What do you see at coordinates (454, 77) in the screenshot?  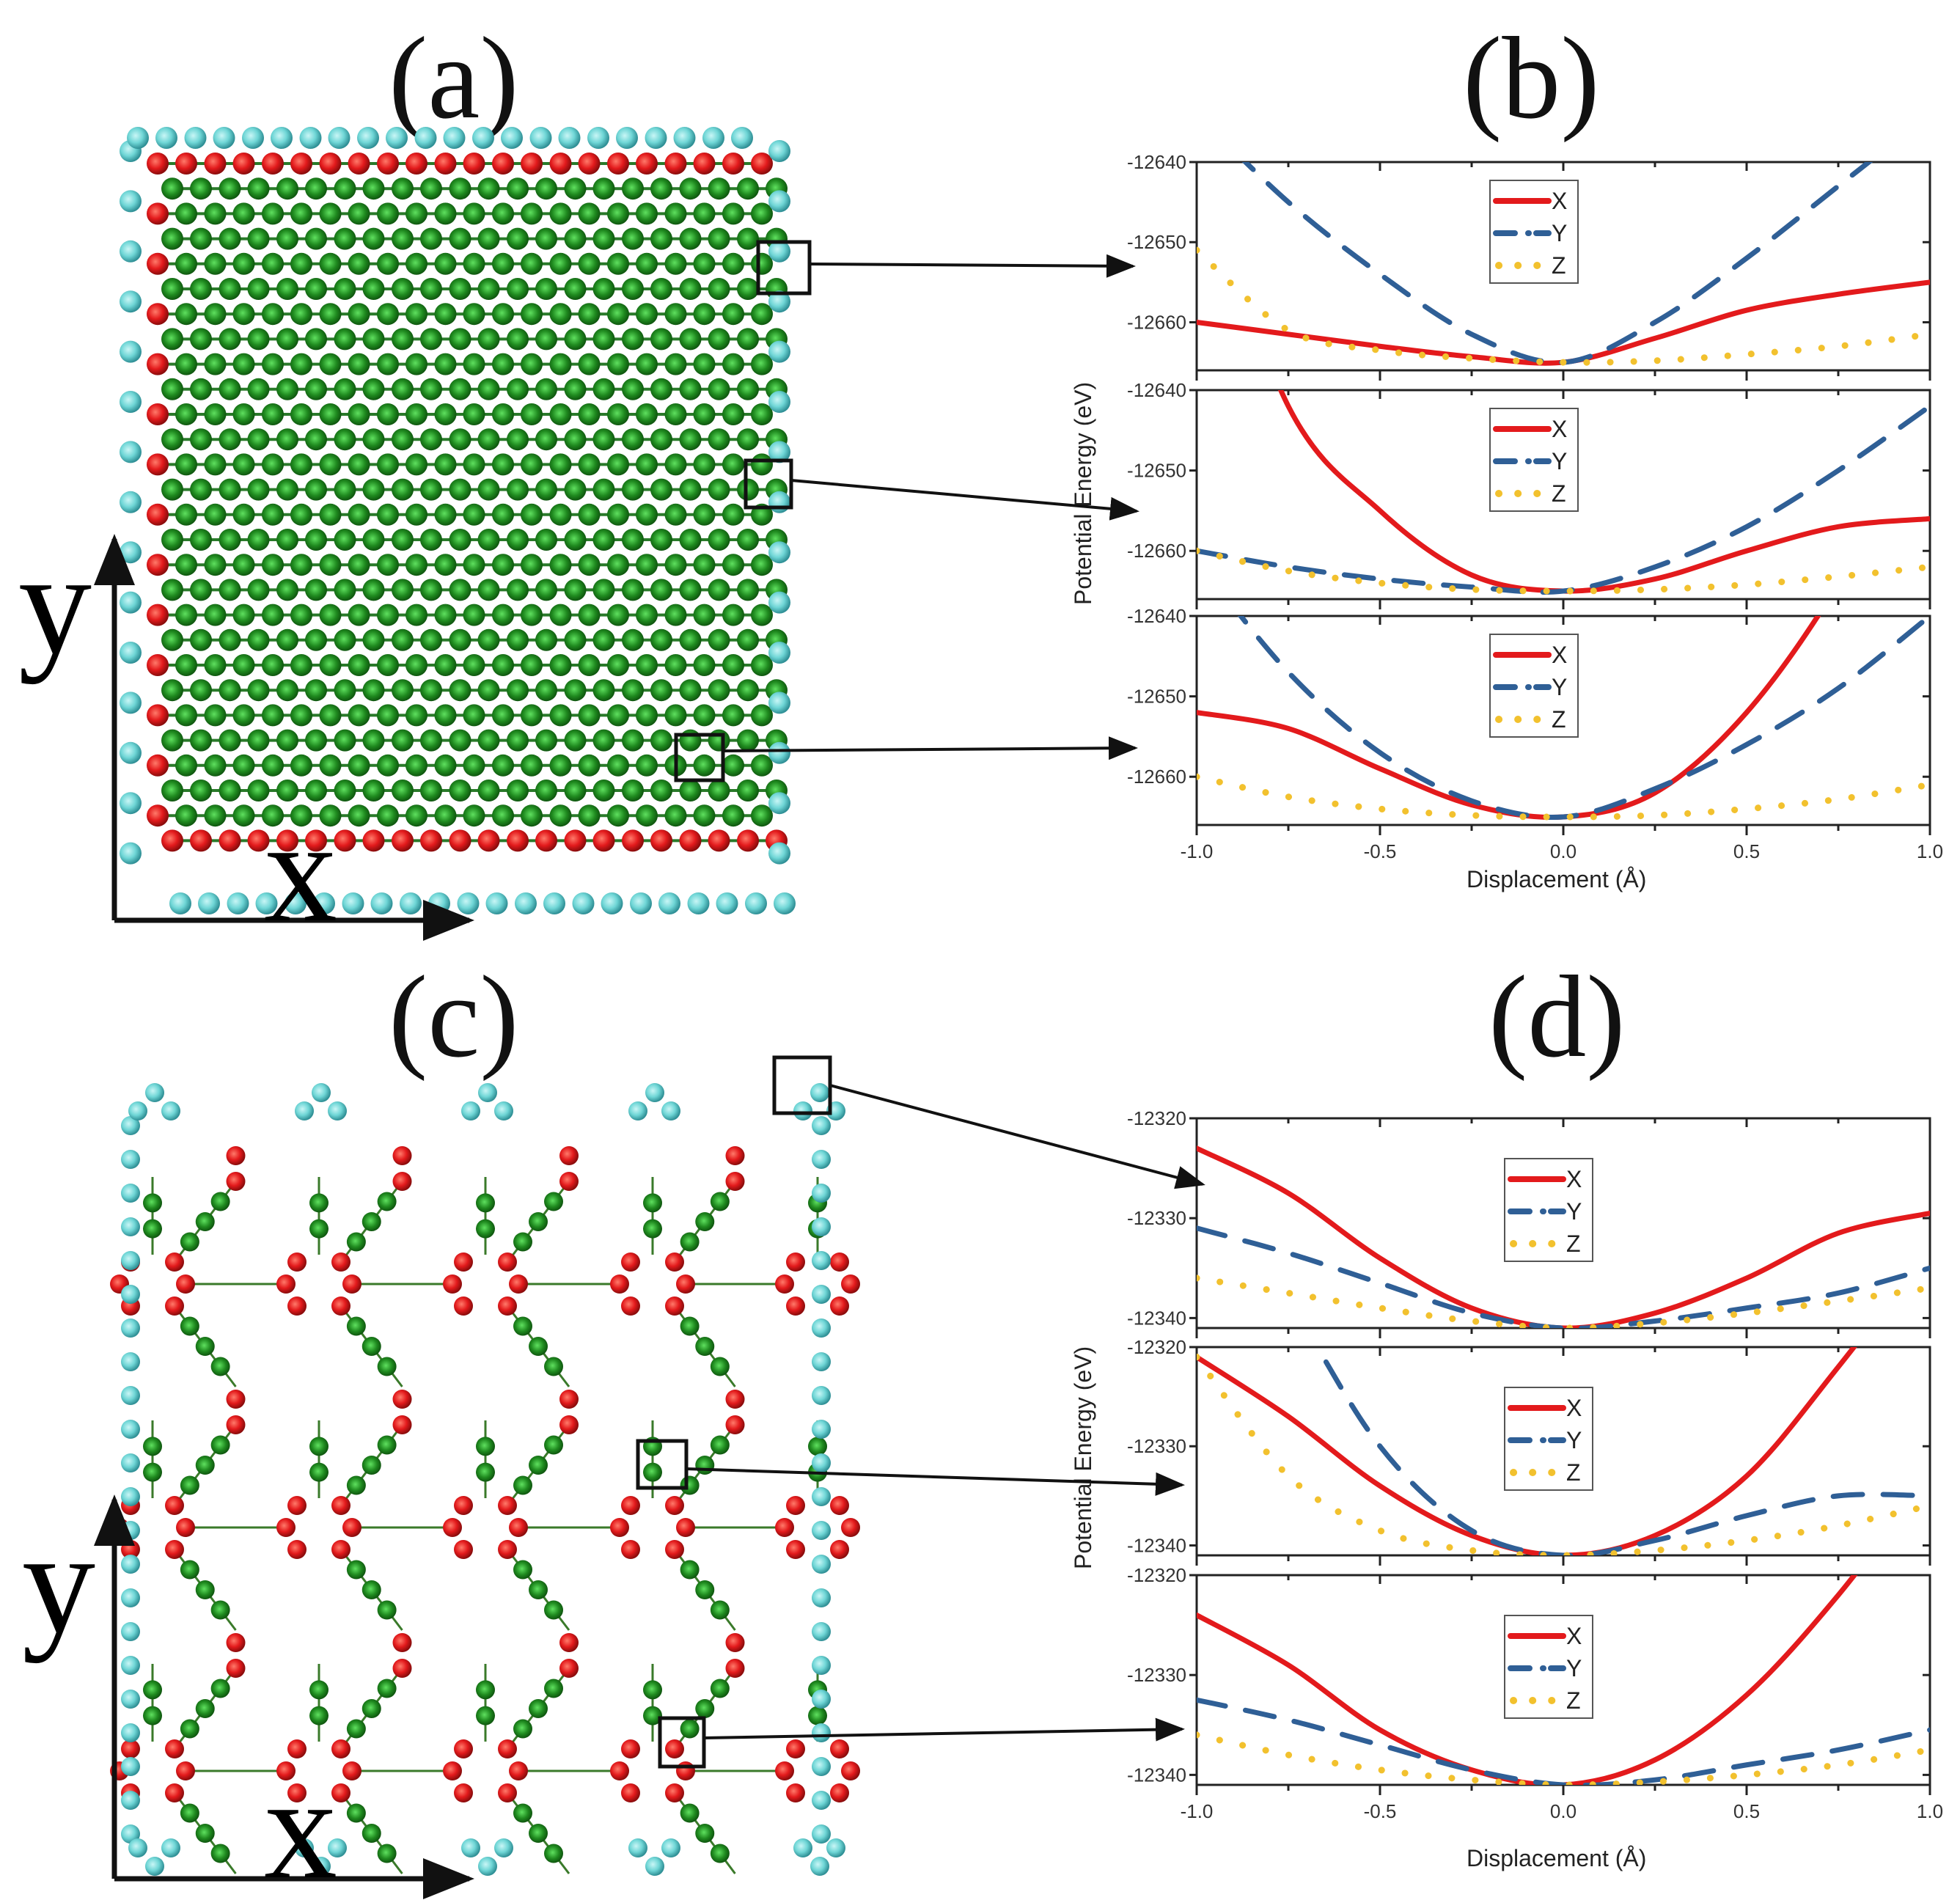 I see `panel-label-a: (a)` at bounding box center [454, 77].